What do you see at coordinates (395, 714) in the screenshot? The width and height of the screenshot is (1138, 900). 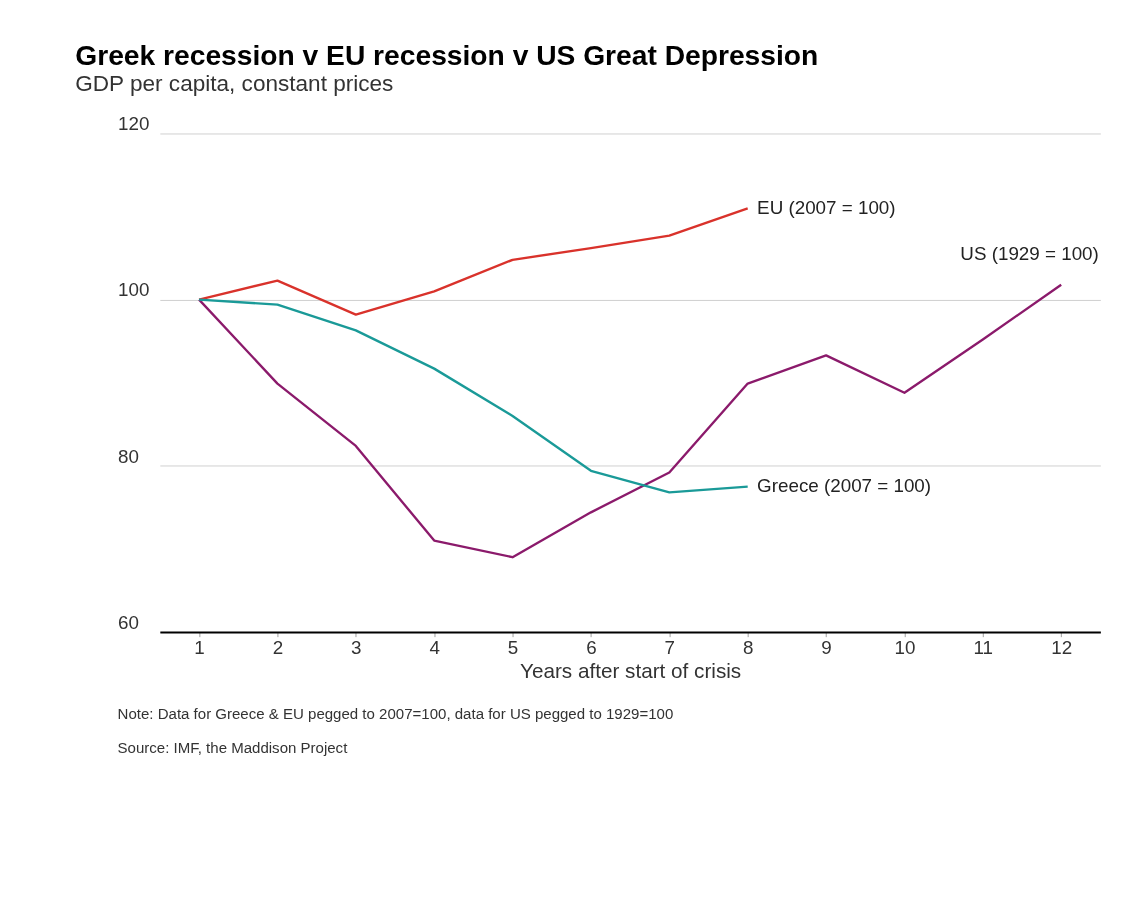 I see `text: Note: Data for Greece & EU pegged to 2007=100, data for US pegged to 1929=100` at bounding box center [395, 714].